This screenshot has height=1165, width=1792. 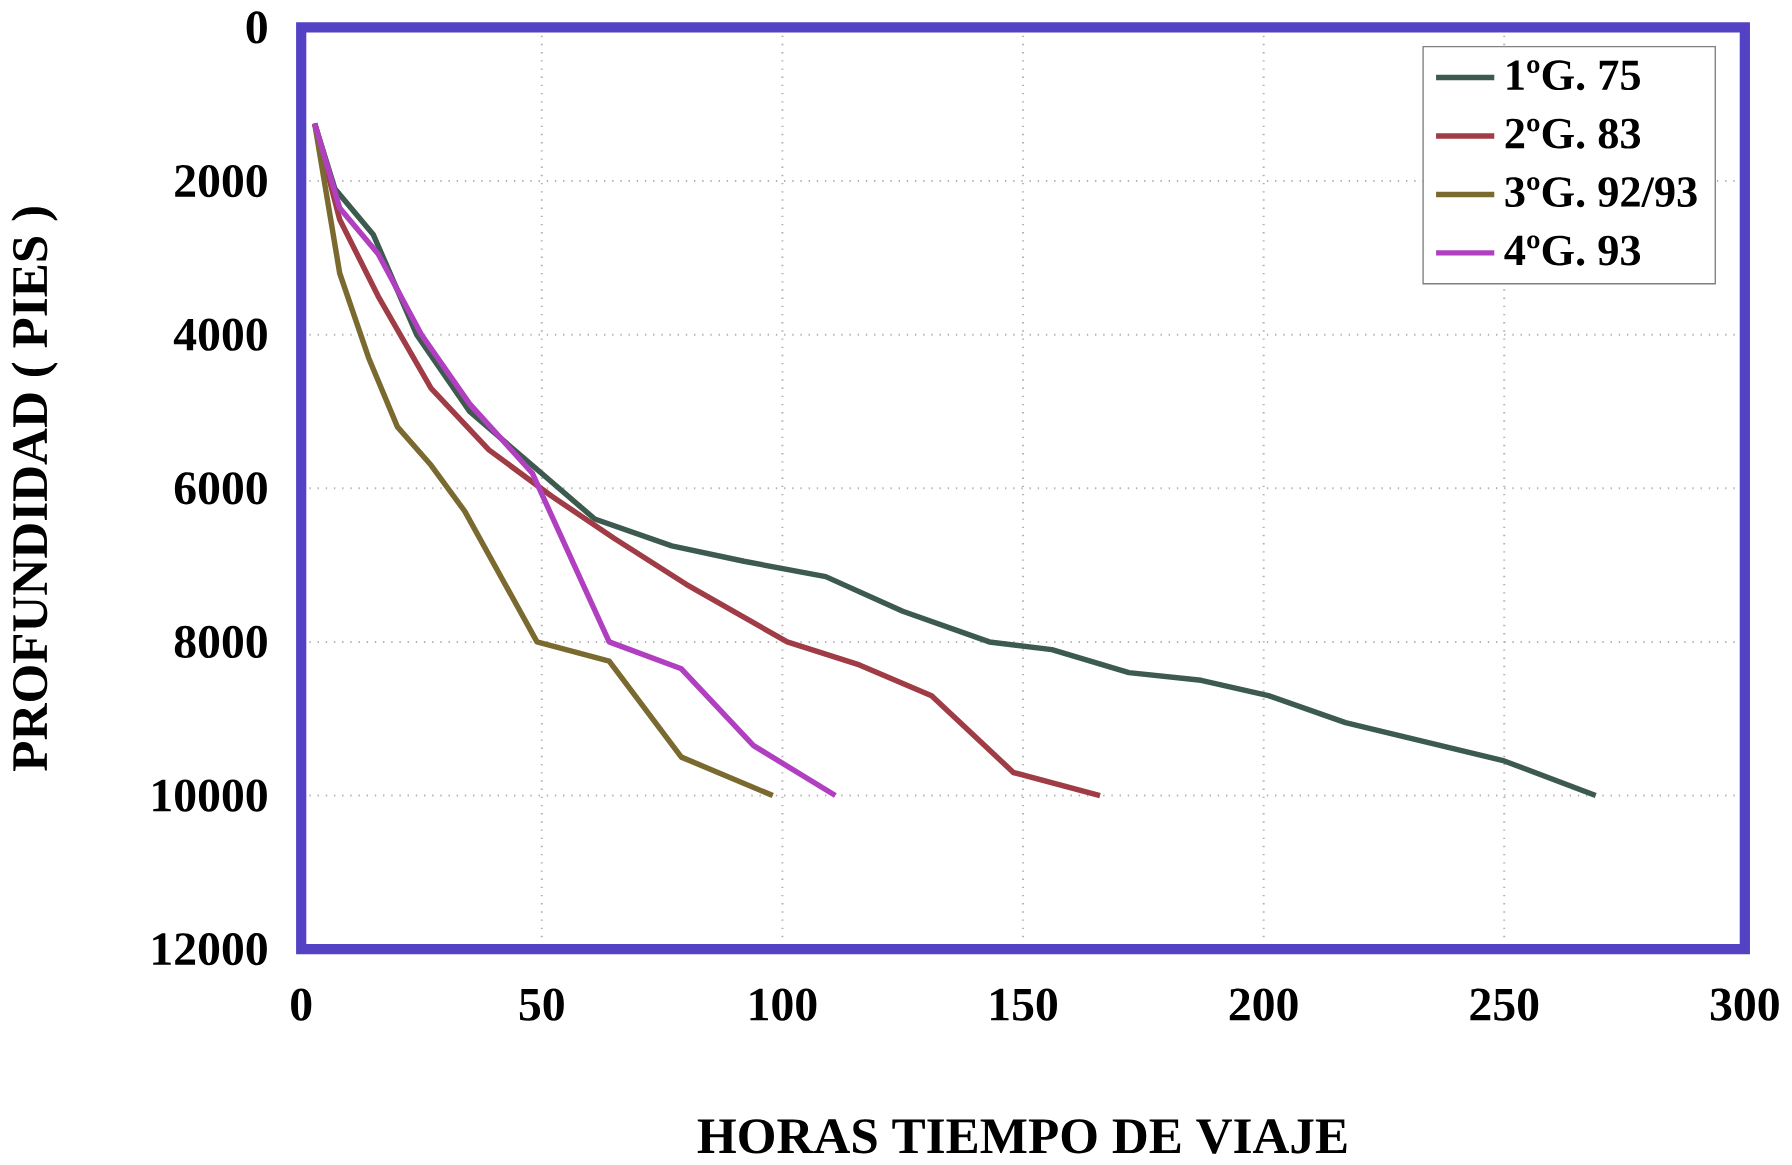 I want to click on legend-label: 4ºG. 93, so click(x=1572, y=250).